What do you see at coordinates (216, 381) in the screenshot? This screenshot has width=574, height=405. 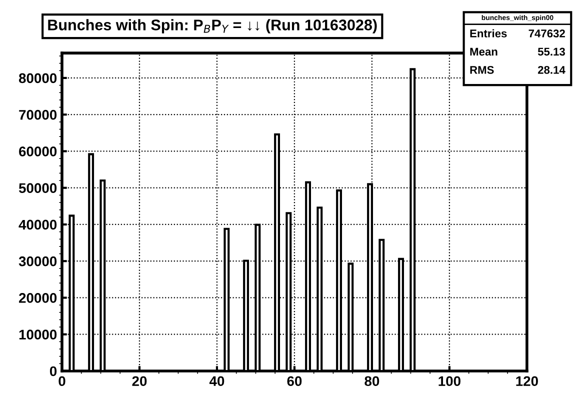 I see `x-tick-label: 40` at bounding box center [216, 381].